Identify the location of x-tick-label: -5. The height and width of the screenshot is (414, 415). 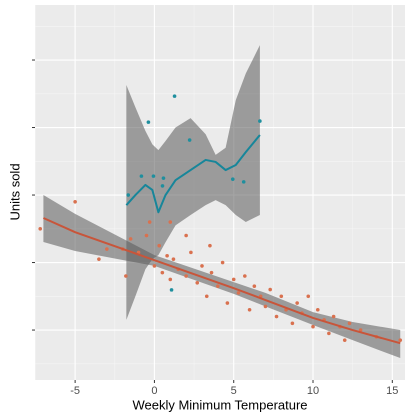
(75, 391).